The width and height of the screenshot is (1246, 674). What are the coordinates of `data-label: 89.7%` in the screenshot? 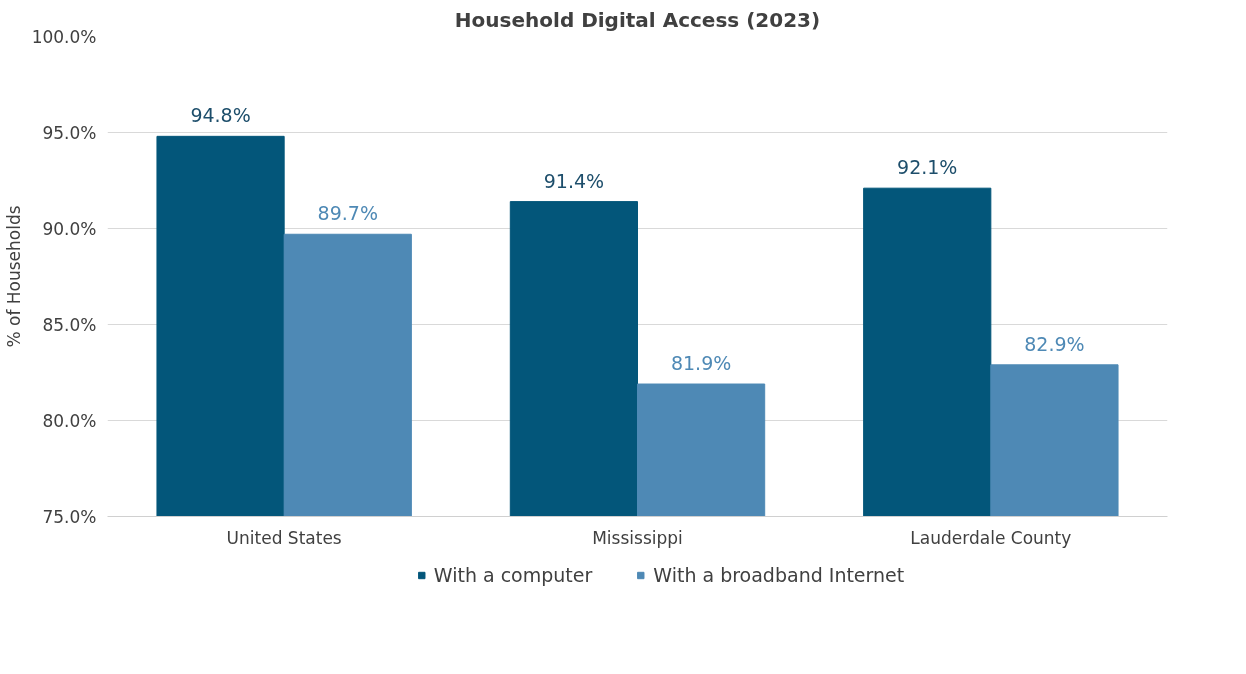 It's located at (347, 213).